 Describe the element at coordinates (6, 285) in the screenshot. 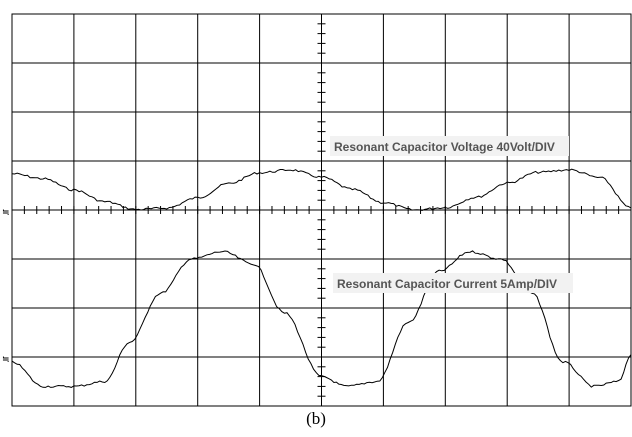

I see `channel-markers: ≒ ≒` at that location.